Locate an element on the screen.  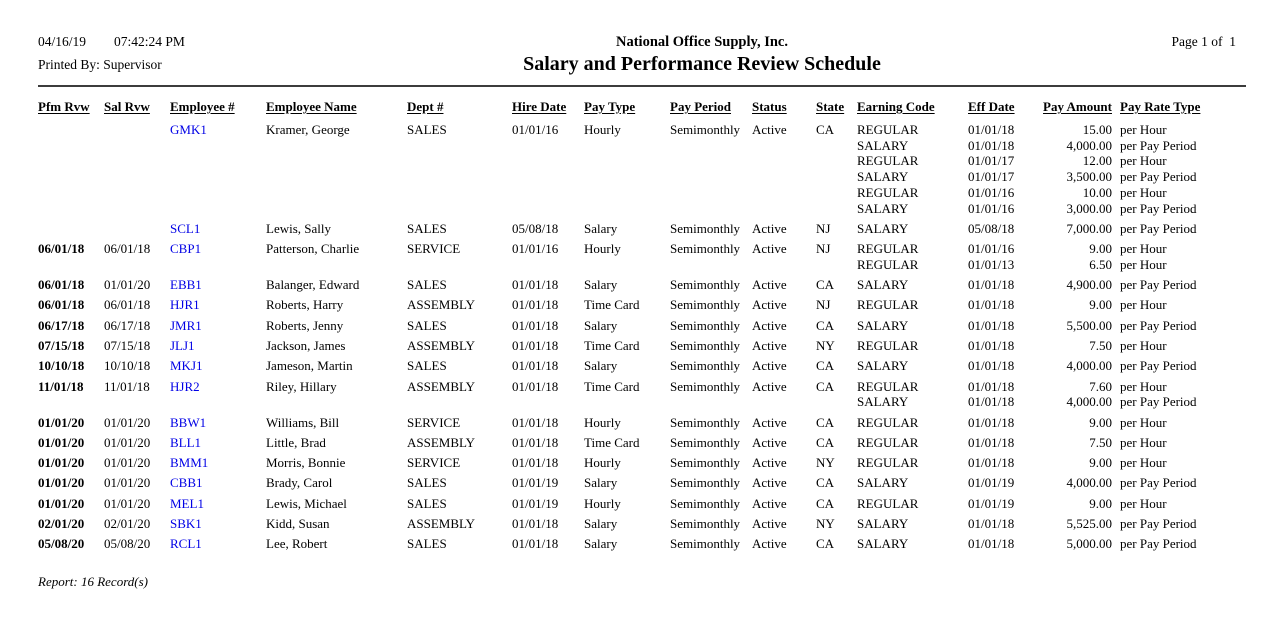
record-count-summary: Report: 16 Record(s) is located at coordinates (93, 581).